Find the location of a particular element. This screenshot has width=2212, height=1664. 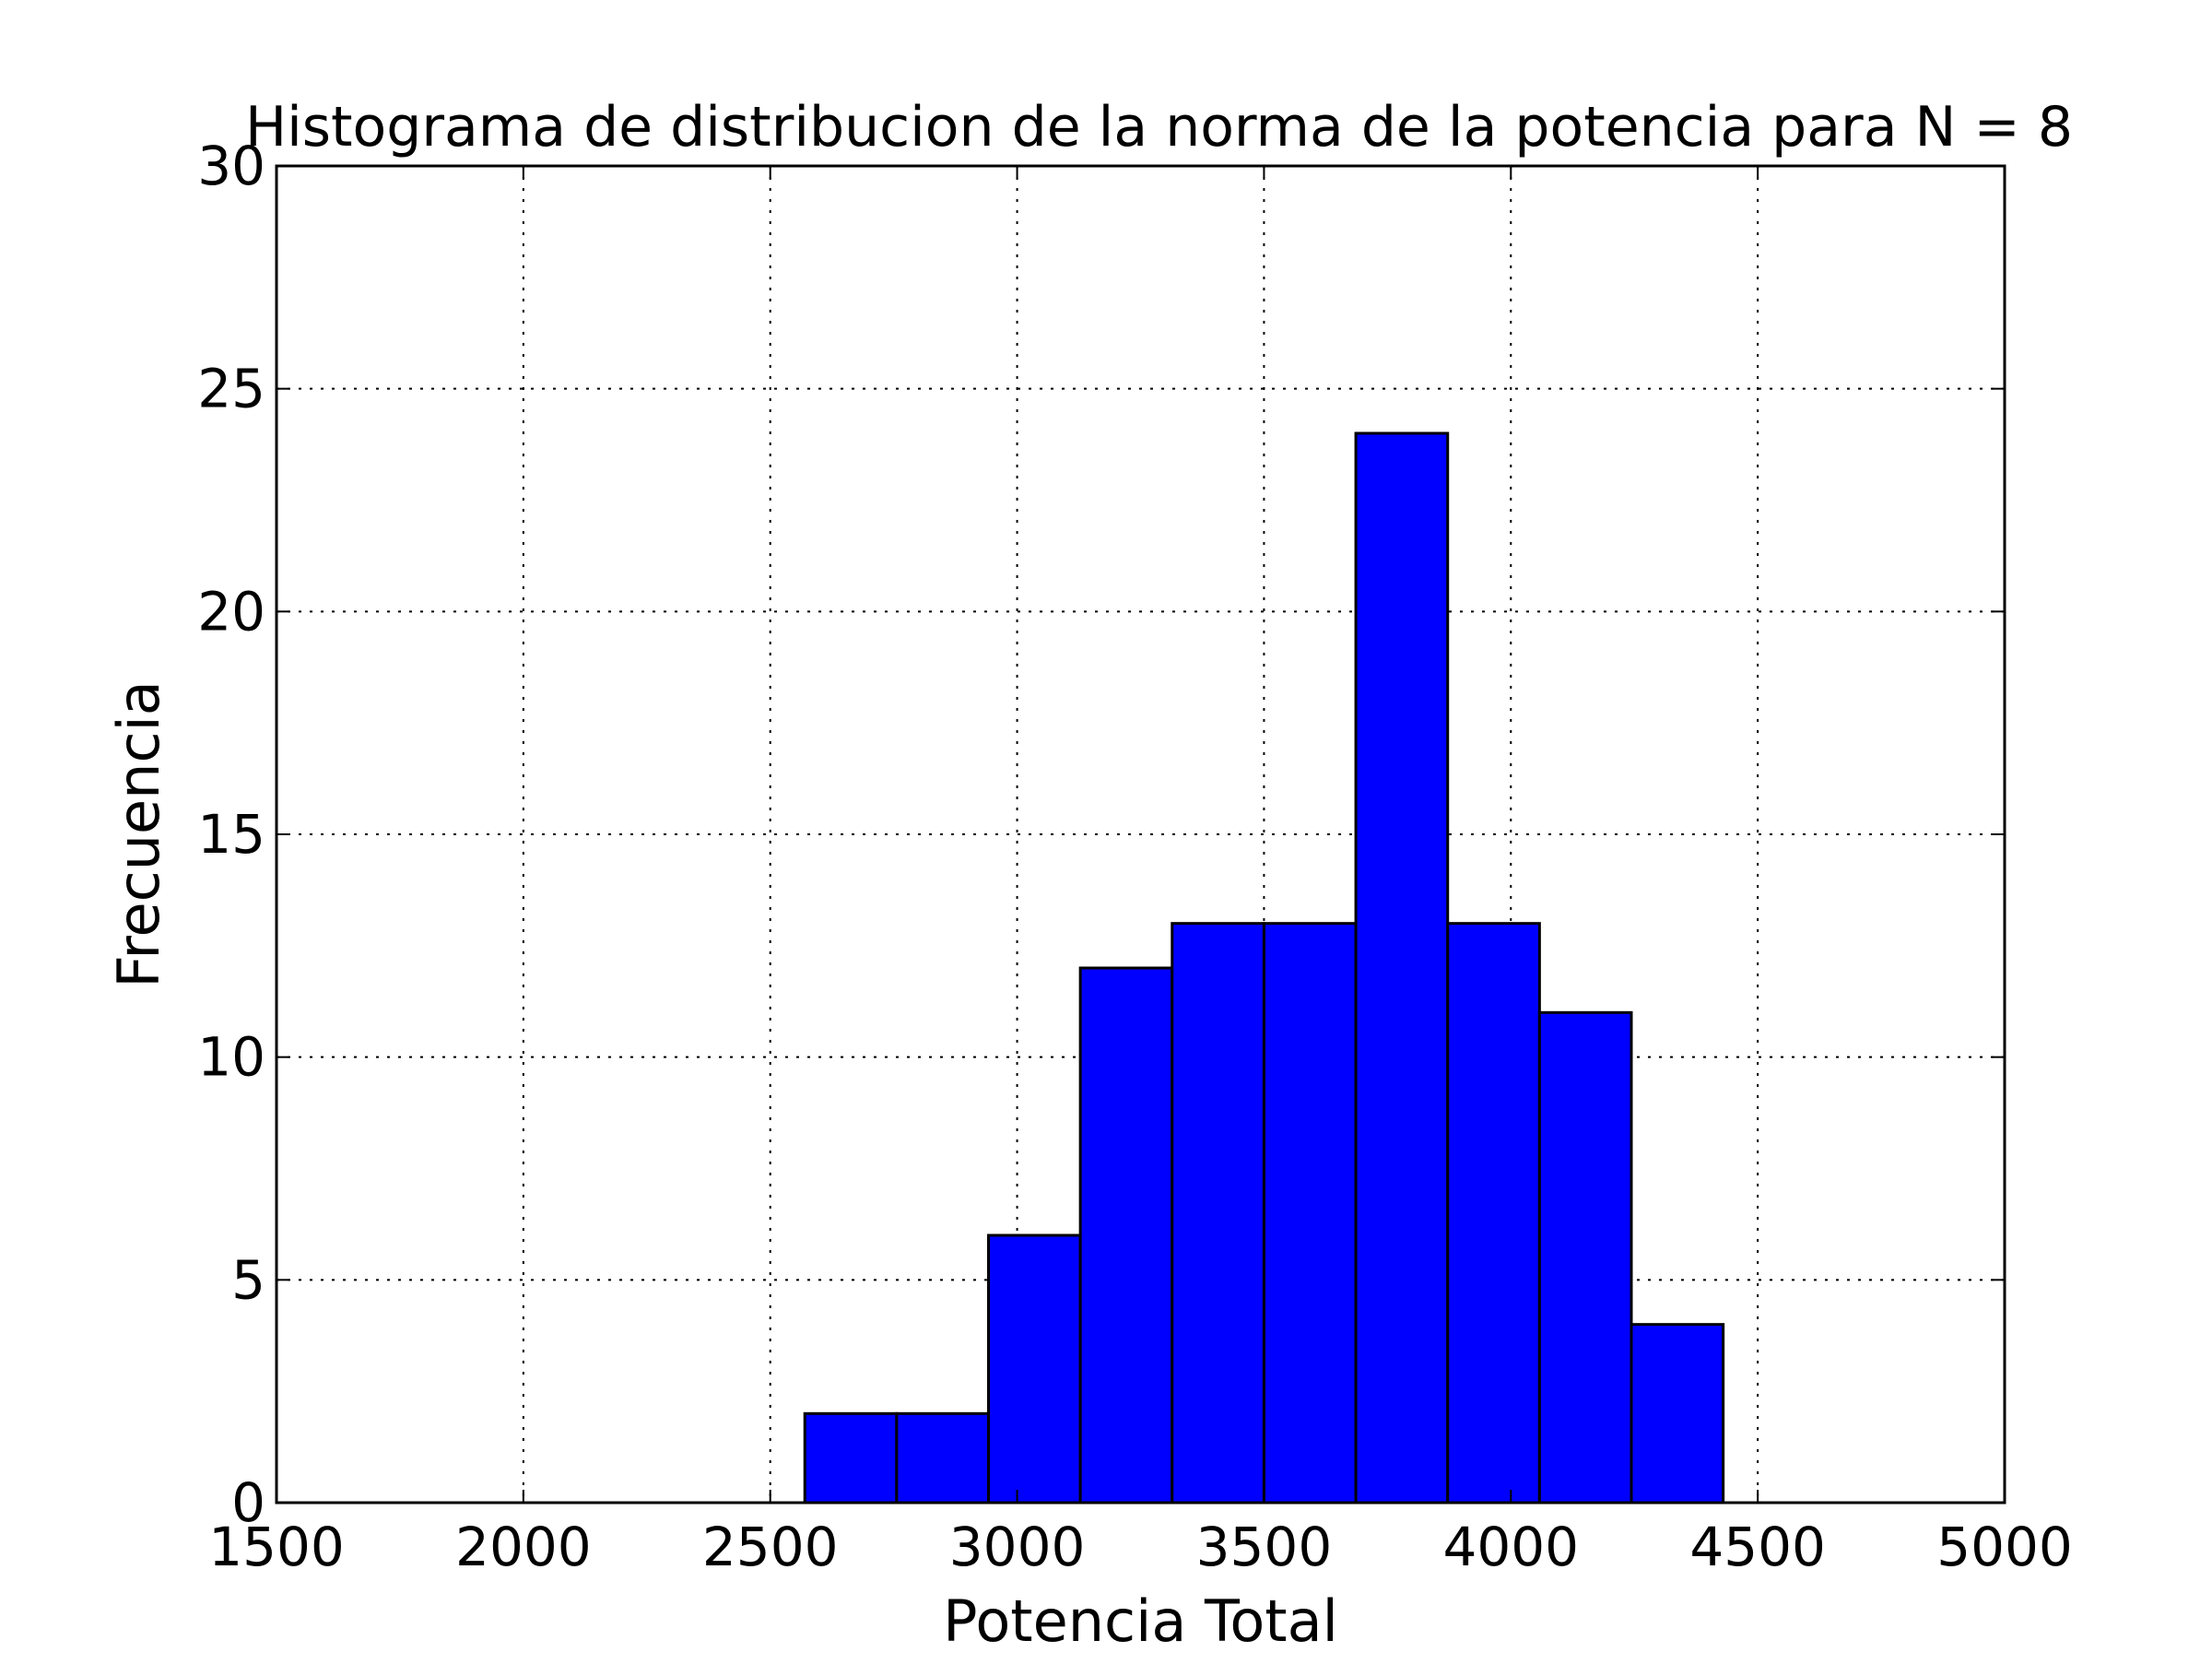

x-tick-label: 1500 is located at coordinates (276, 1547).